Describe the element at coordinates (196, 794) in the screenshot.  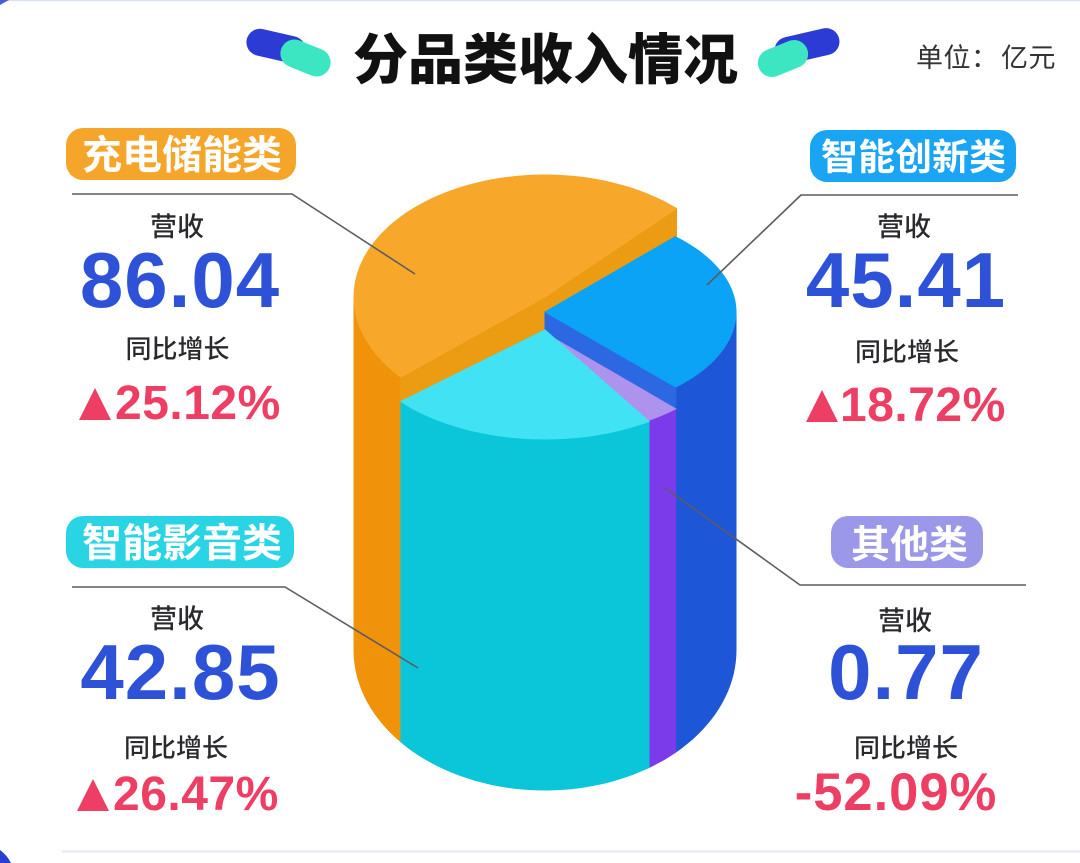
I see `svg-text: 26.47%` at that location.